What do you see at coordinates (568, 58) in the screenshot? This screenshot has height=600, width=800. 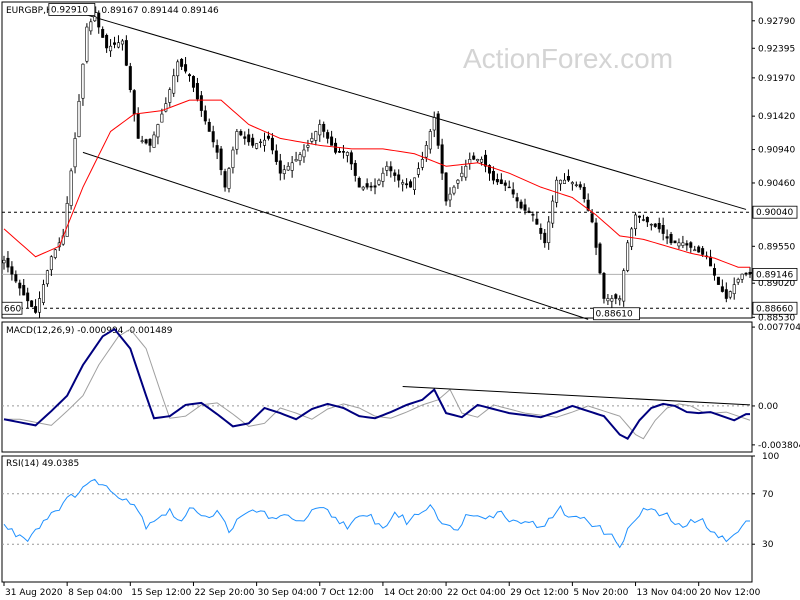 I see `watermark: ActionForex.com` at bounding box center [568, 58].